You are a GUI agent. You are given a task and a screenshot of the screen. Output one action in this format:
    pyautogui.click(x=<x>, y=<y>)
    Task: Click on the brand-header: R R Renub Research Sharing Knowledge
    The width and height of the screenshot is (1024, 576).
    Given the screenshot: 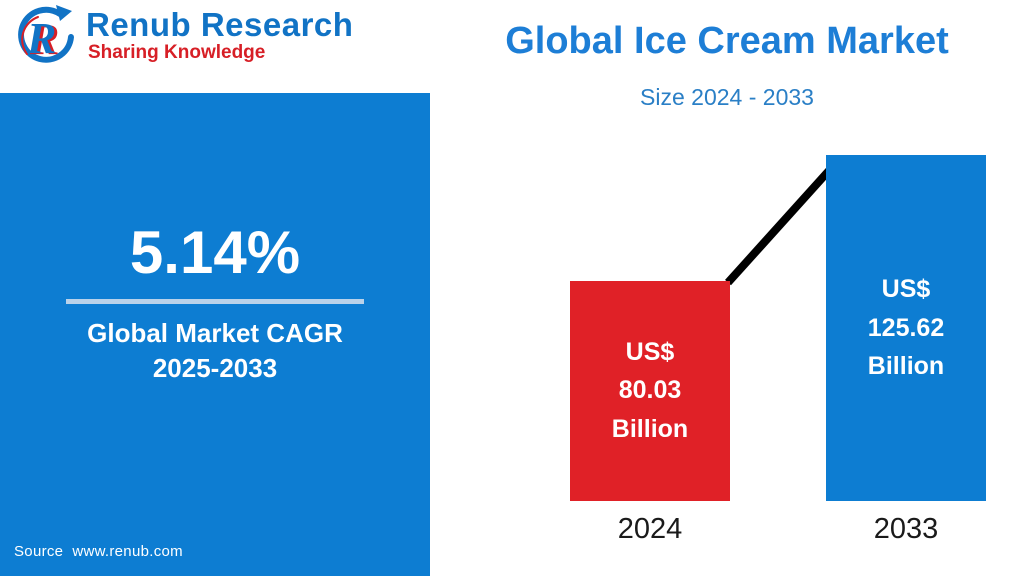 What is the action you would take?
    pyautogui.click(x=183, y=36)
    